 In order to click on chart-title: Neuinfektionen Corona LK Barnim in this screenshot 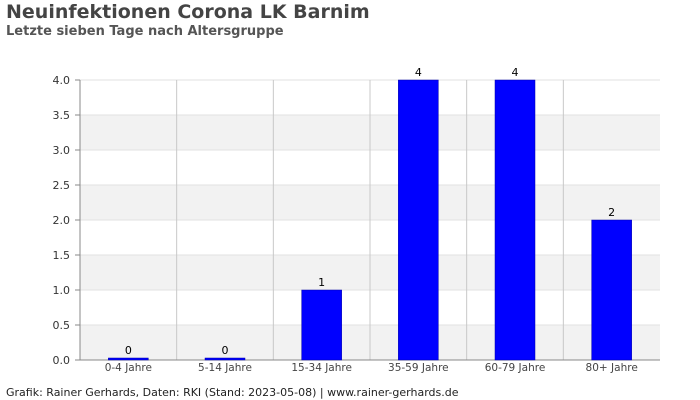, I will do `click(188, 12)`.